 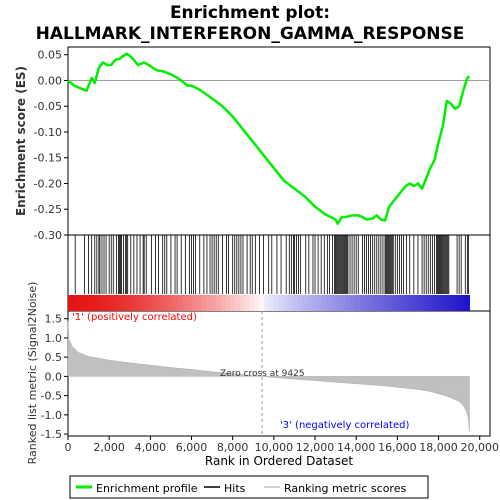 What do you see at coordinates (32, 373) in the screenshot?
I see `metric-y-axis-label: Ranked list metric (Signal2Noise)` at bounding box center [32, 373].